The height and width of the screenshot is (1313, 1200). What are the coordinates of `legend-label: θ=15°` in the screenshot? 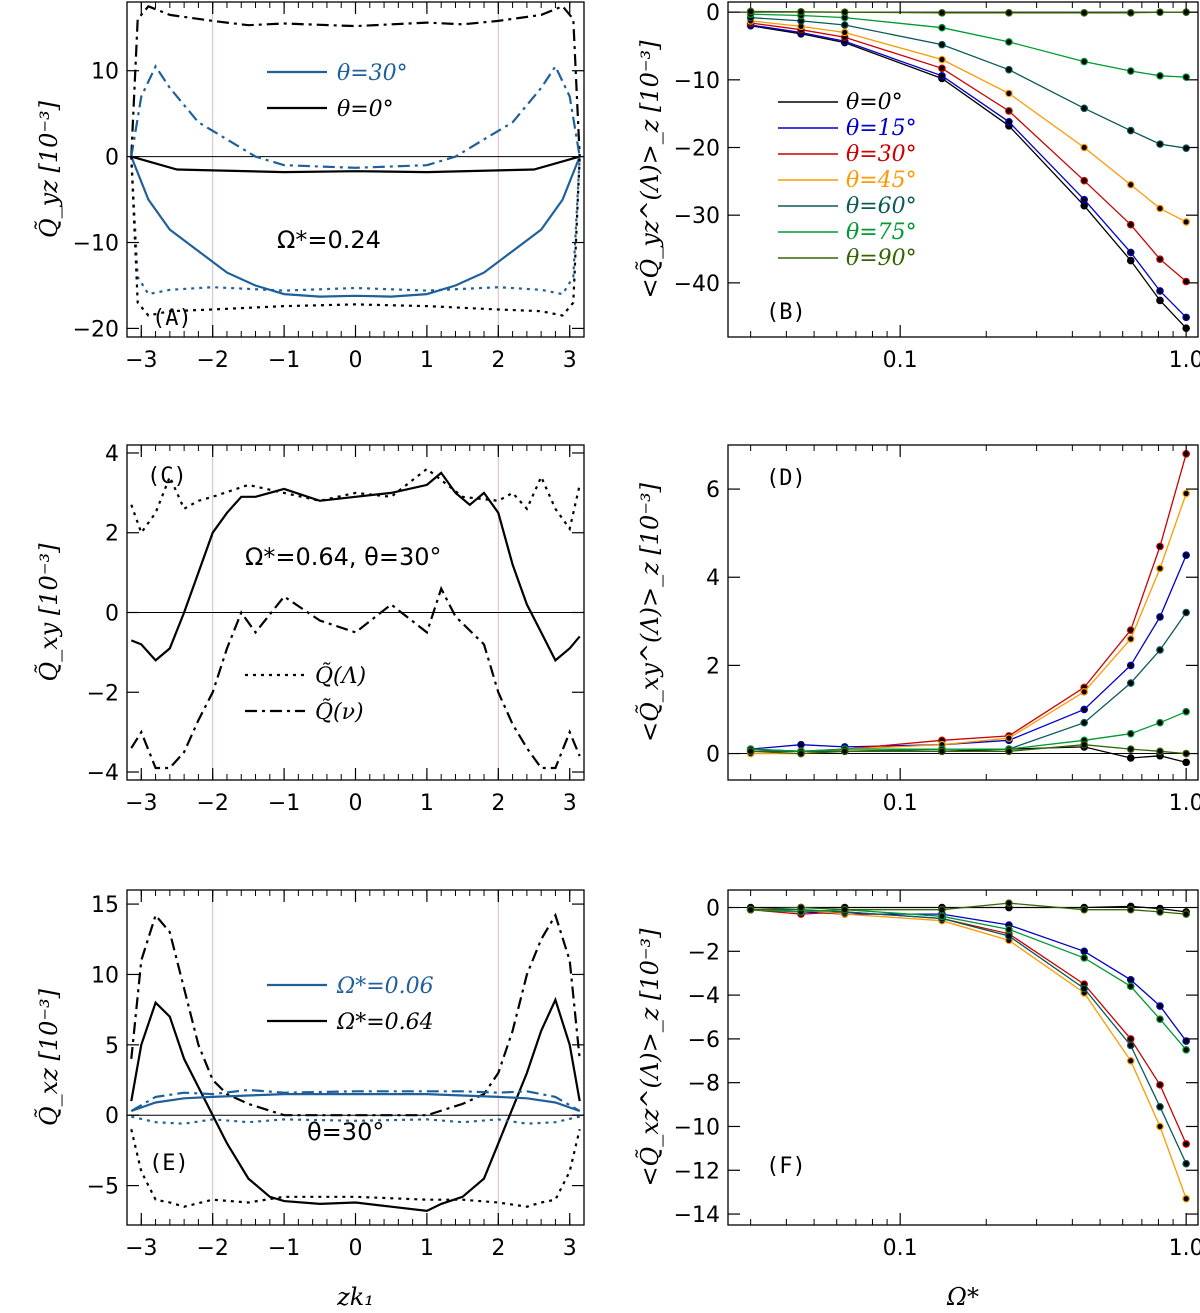 It's located at (881, 128).